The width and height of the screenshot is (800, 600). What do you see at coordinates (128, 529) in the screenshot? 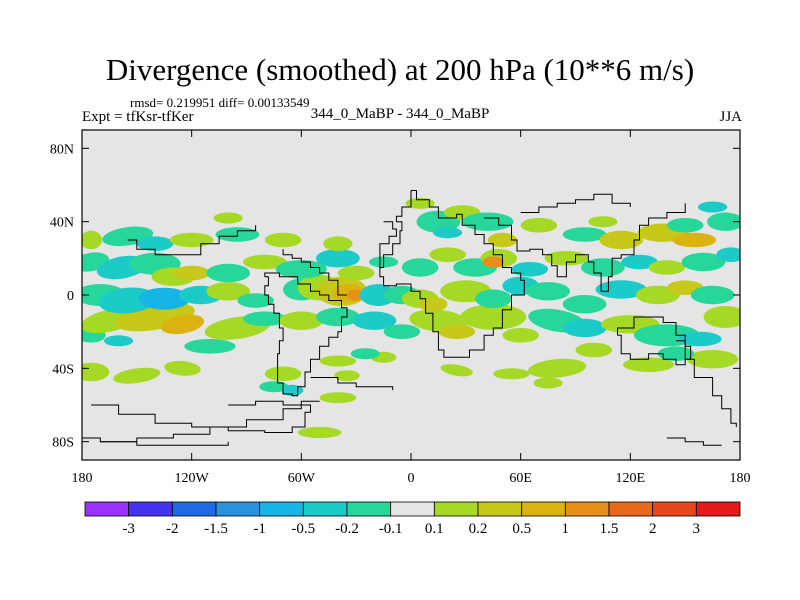
I see `colorbar-label-0: -3` at bounding box center [128, 529].